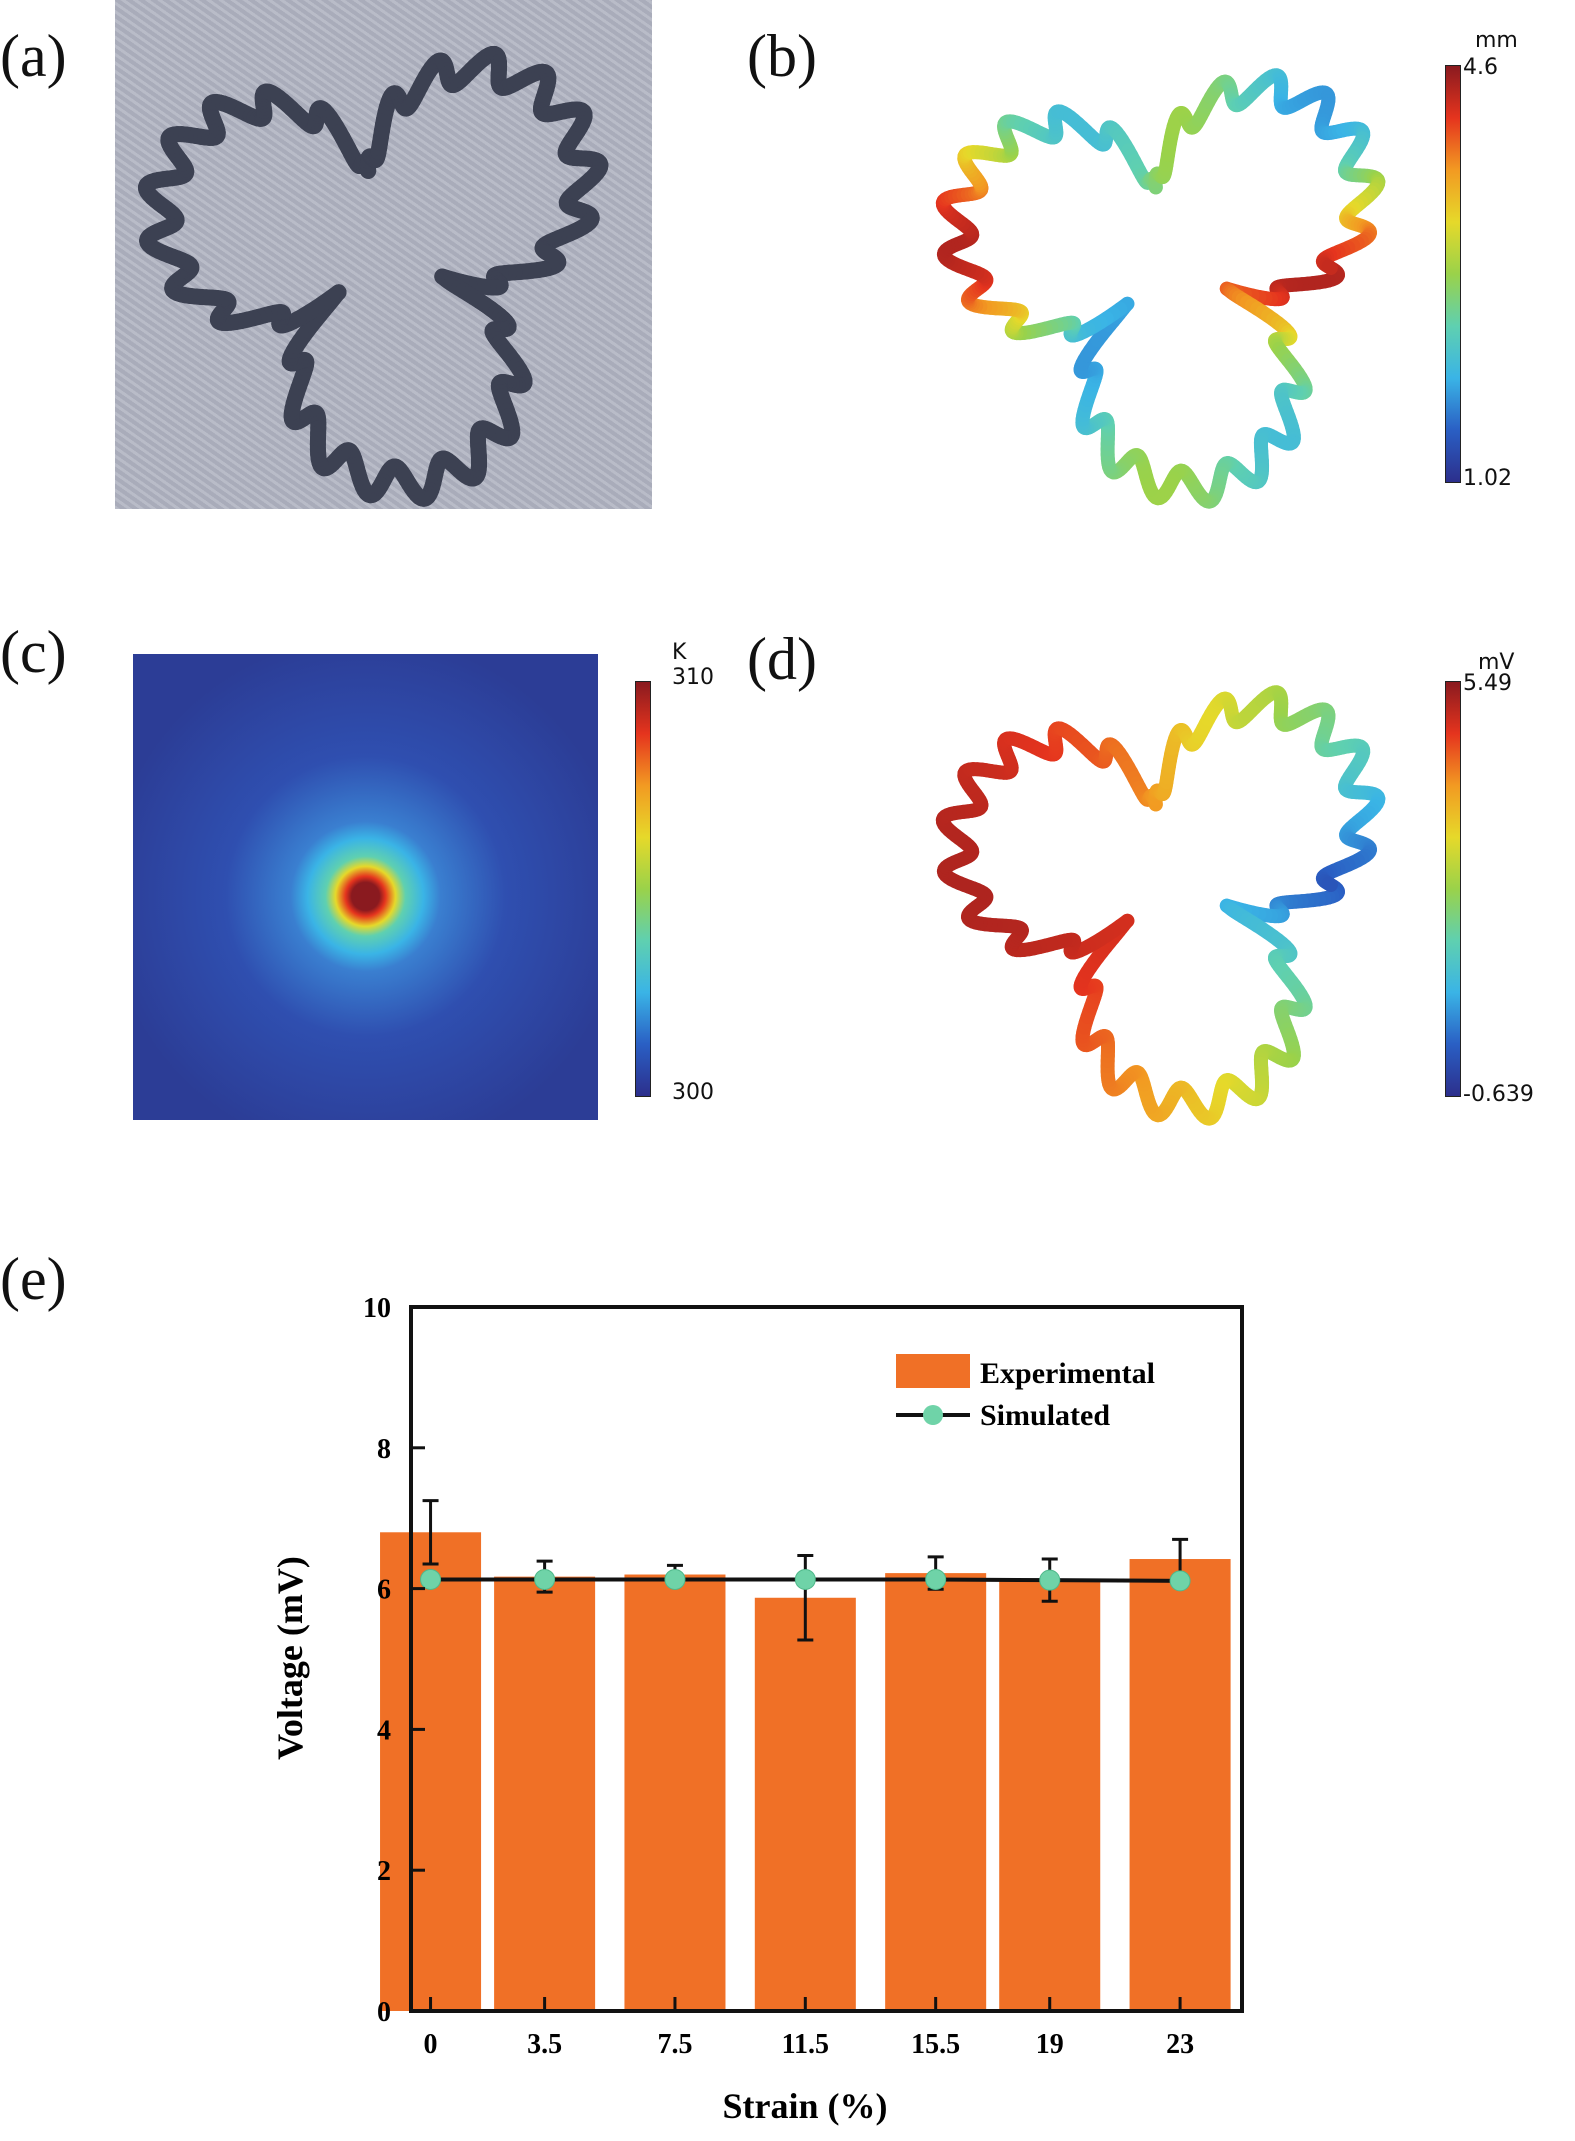 The height and width of the screenshot is (2141, 1575). Describe the element at coordinates (373, 276) in the screenshot. I see `photo-snowflake` at that location.